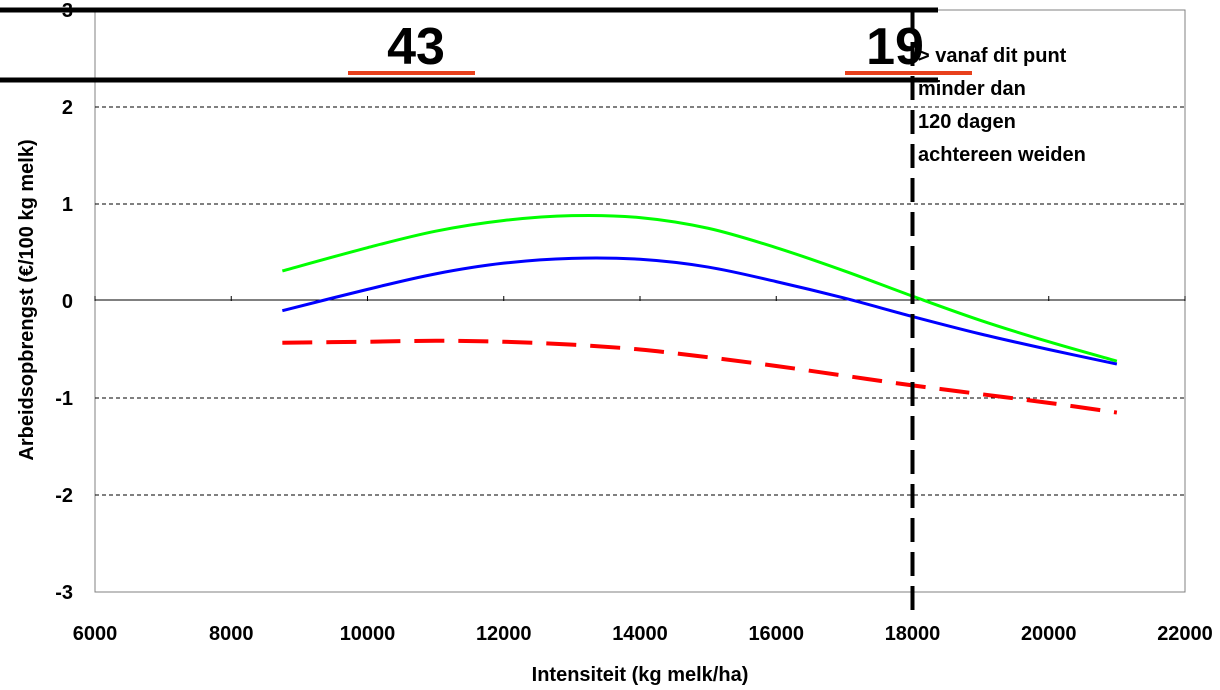 The height and width of the screenshot is (690, 1220). I want to click on y-tick-label: 0, so click(67, 302).